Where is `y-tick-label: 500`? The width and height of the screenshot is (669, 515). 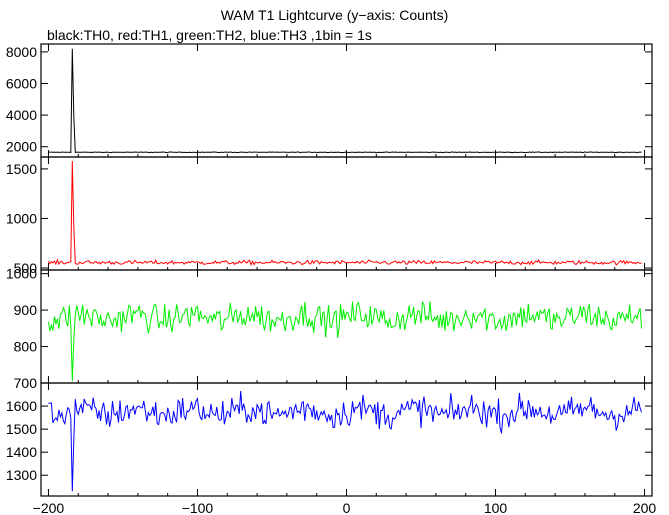
y-tick-label: 500 is located at coordinates (26, 268).